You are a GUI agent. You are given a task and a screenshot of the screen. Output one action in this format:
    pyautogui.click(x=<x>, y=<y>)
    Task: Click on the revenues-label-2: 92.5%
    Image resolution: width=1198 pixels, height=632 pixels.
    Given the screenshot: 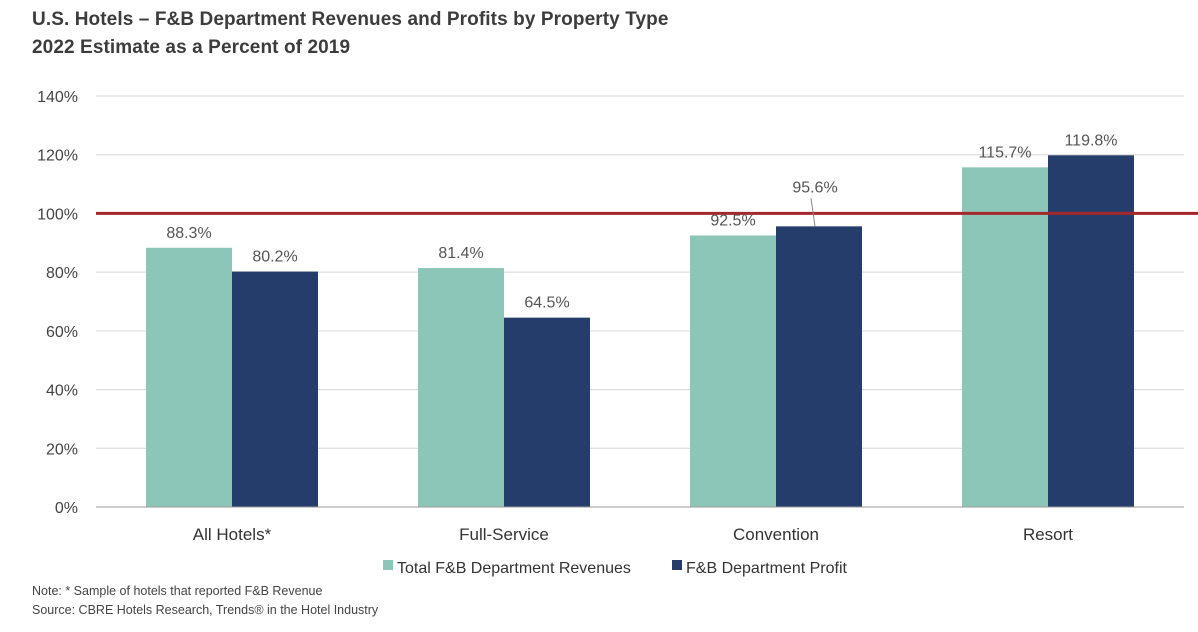 What is the action you would take?
    pyautogui.click(x=732, y=220)
    